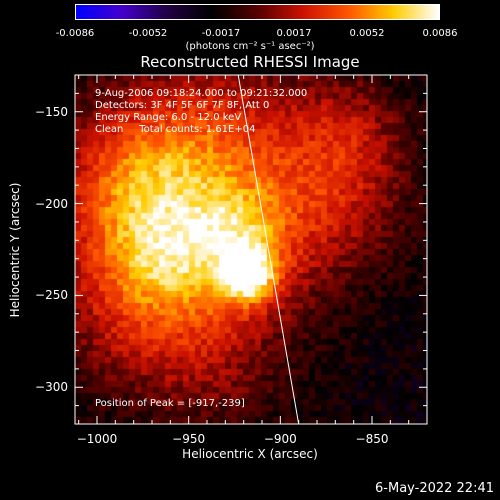  I want to click on annotation-total-counts: Clean Total counts: 1.61E+04, so click(175, 129).